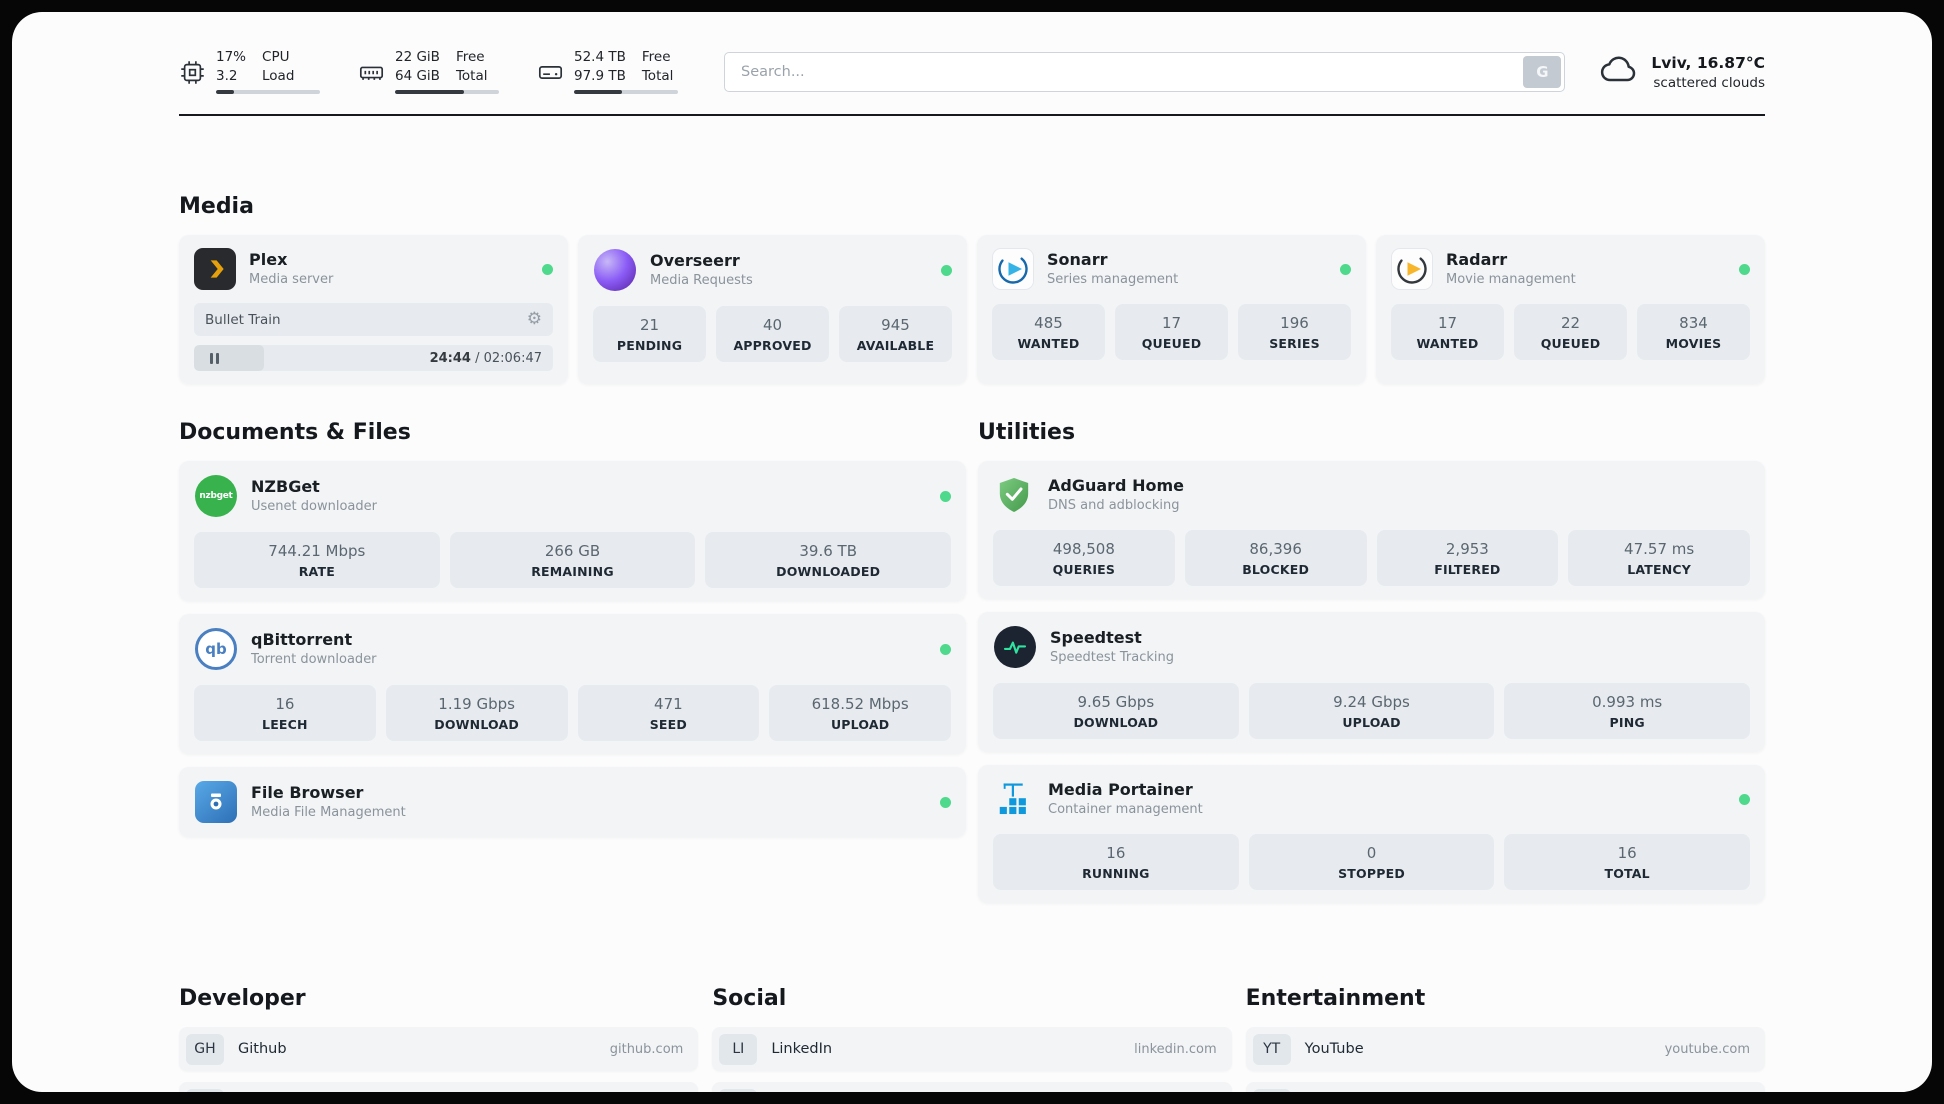 Image resolution: width=1944 pixels, height=1104 pixels. I want to click on bookmark-netflix: NF Netflix netflix.com, so click(1505, 1087).